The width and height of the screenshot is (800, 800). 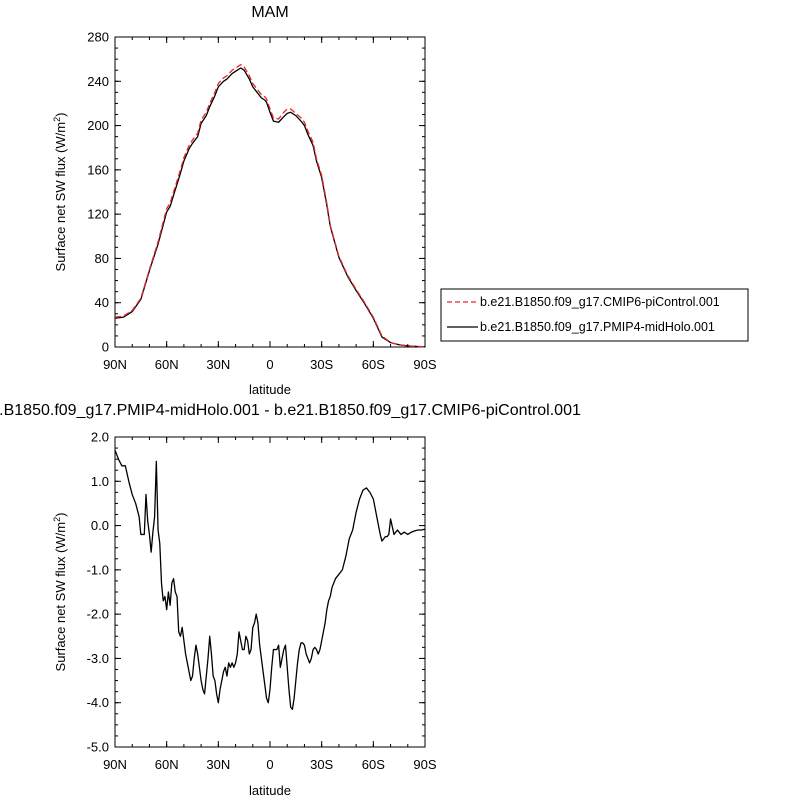 What do you see at coordinates (98, 125) in the screenshot?
I see `top-y-tick-label: 200` at bounding box center [98, 125].